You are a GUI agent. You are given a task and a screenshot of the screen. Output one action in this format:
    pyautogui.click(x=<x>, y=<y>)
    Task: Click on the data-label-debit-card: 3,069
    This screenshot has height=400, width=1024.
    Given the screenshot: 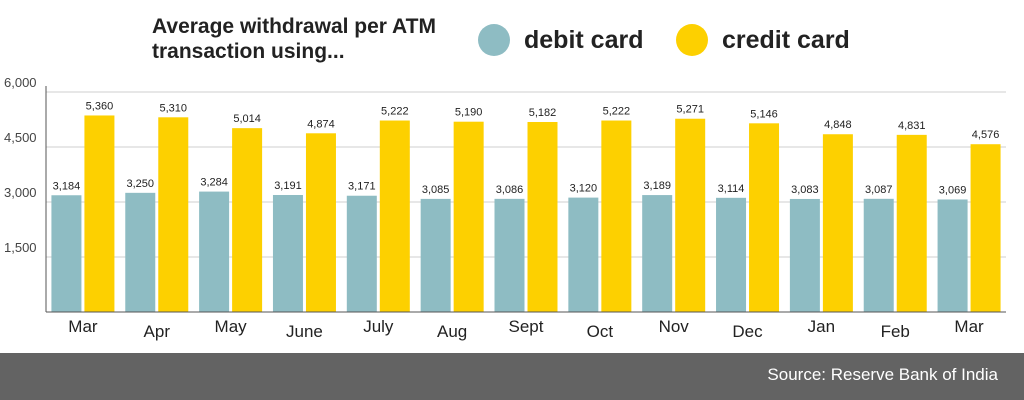 What is the action you would take?
    pyautogui.click(x=953, y=190)
    